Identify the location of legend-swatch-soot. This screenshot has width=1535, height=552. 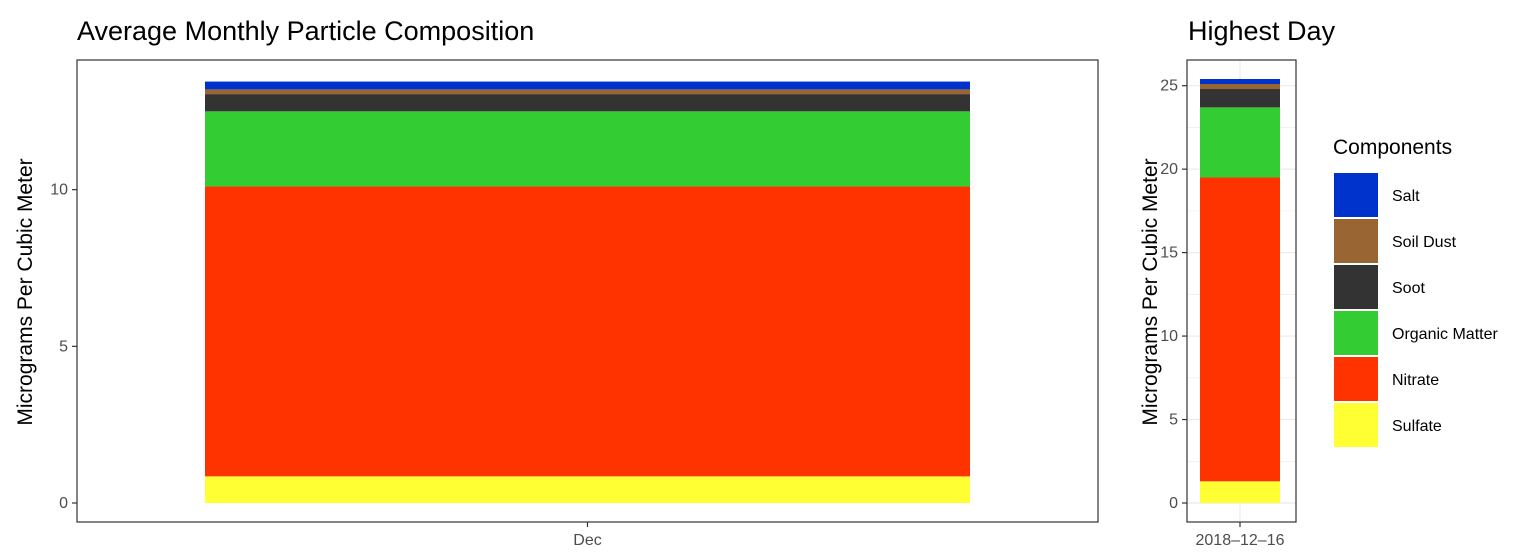
(1356, 287).